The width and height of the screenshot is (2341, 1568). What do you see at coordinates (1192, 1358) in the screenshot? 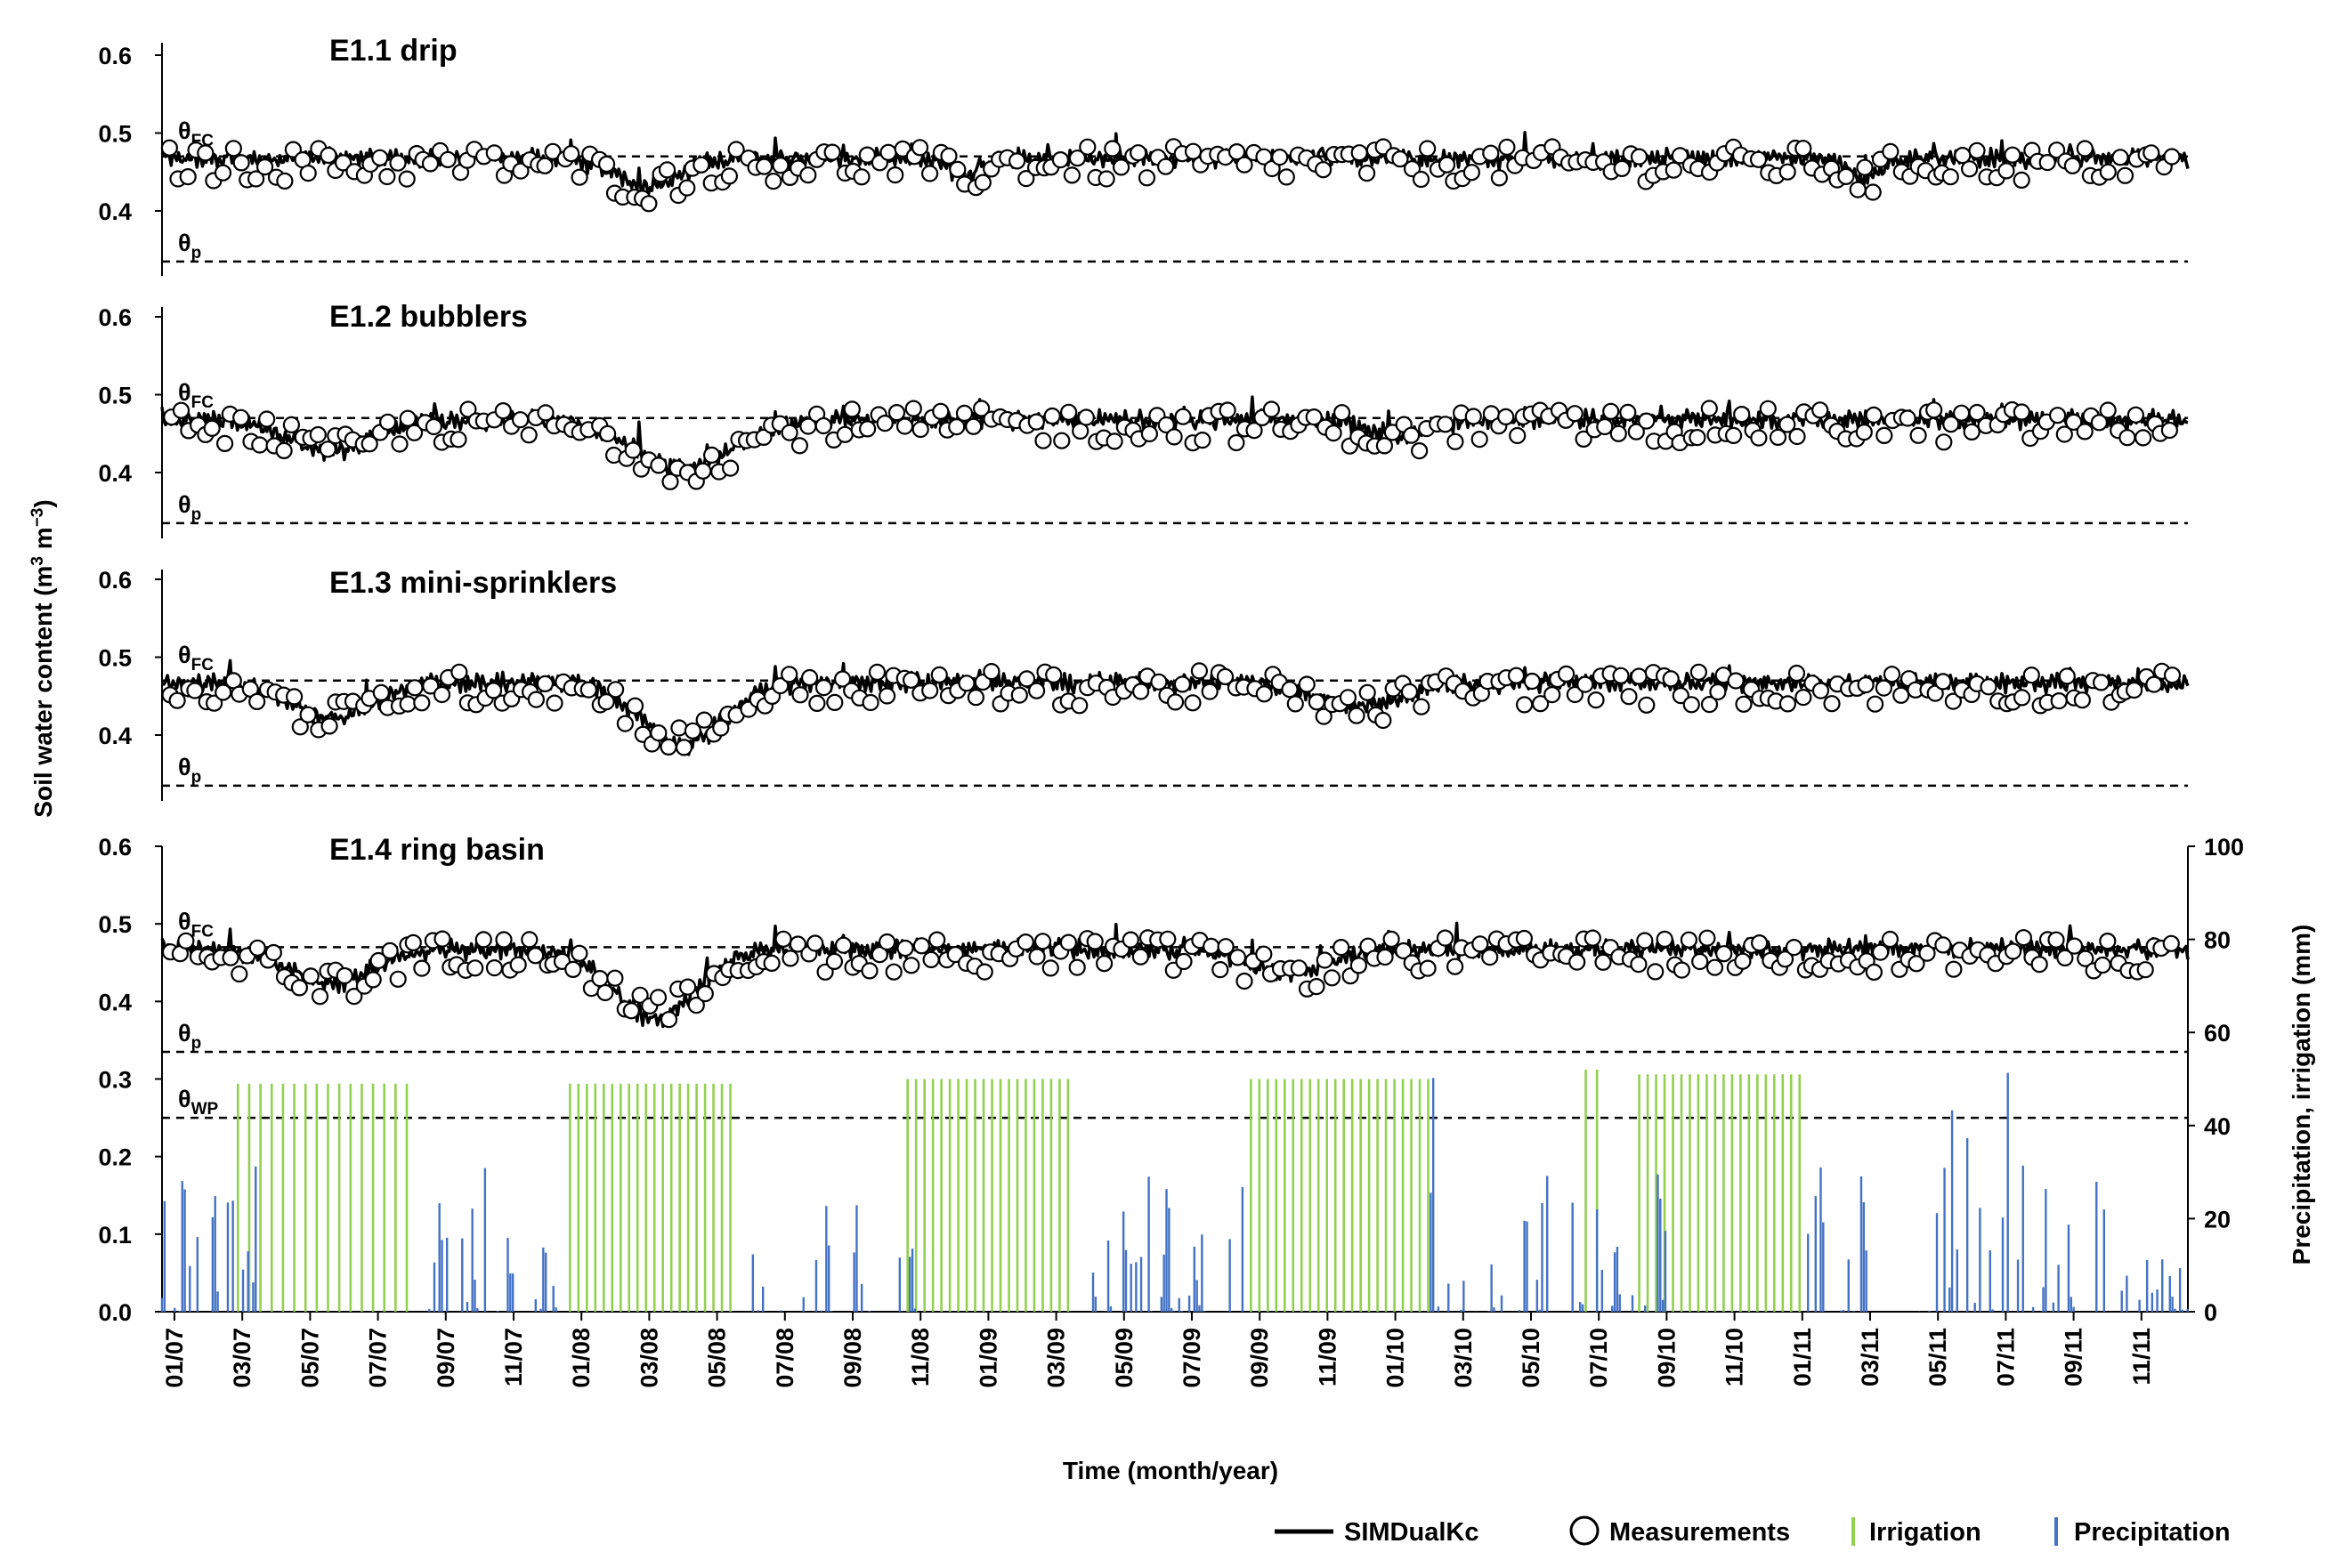
I see `x-tick-label: 07/09` at bounding box center [1192, 1358].